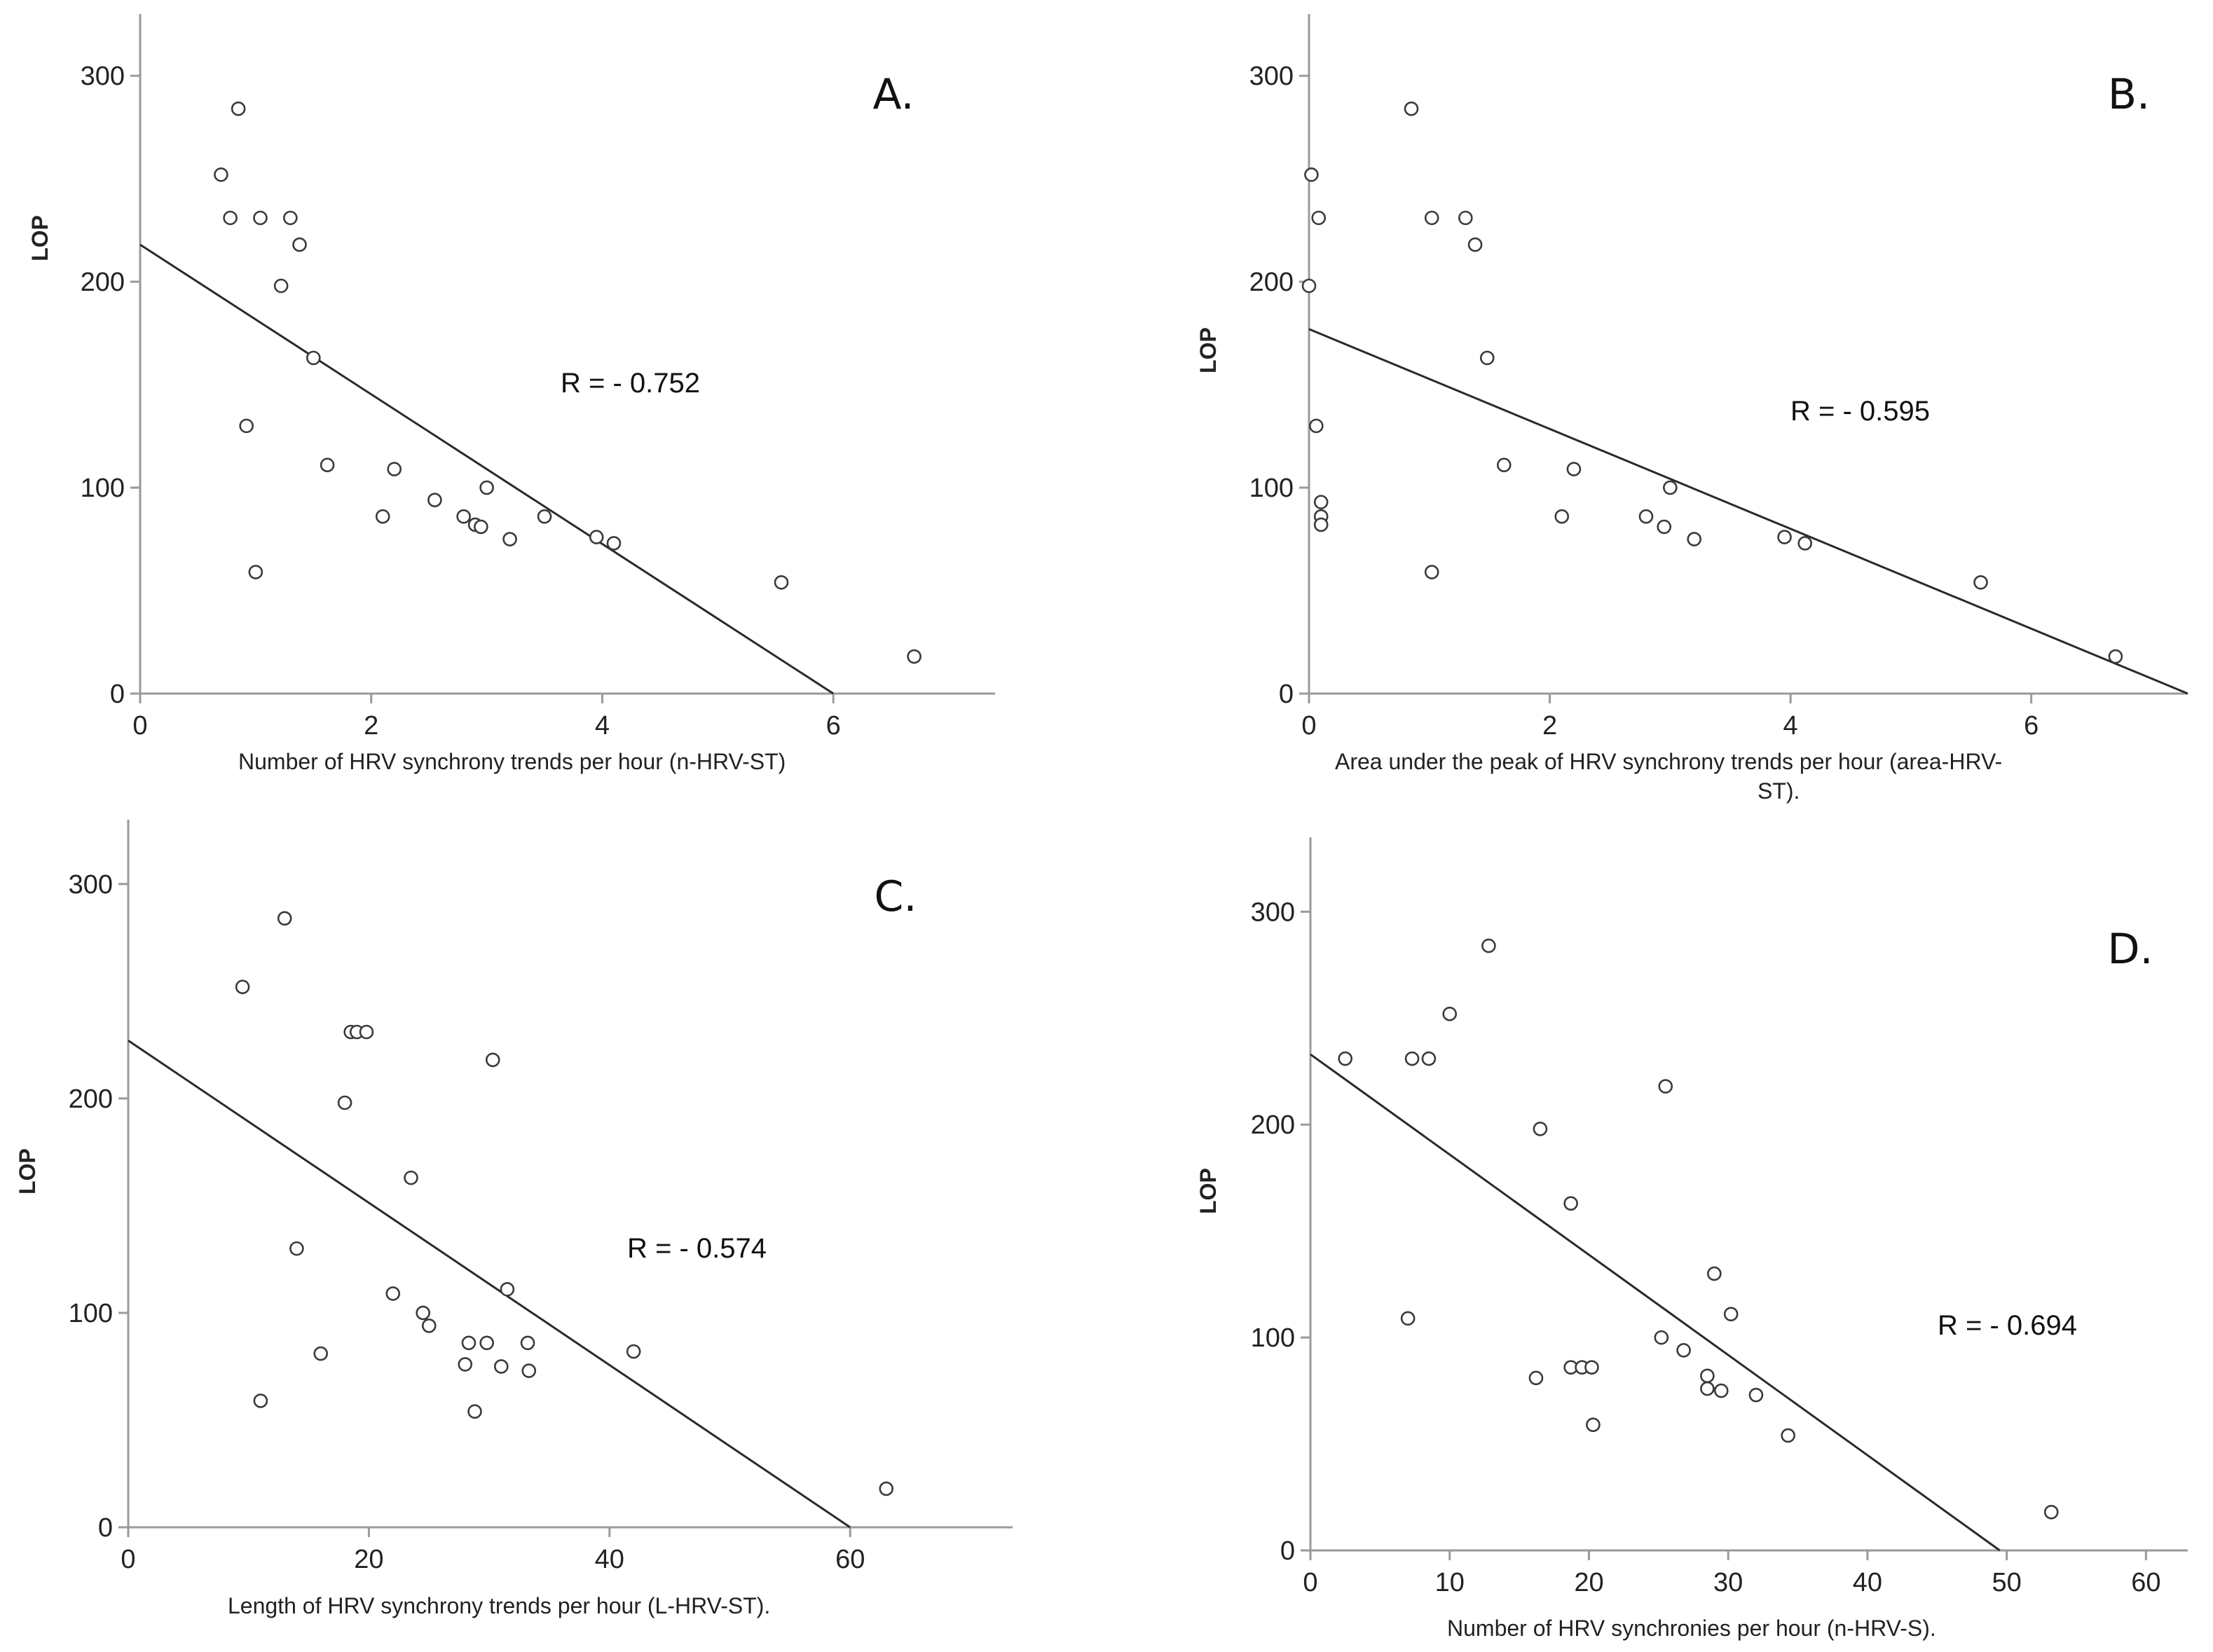  Describe the element at coordinates (609, 1559) in the screenshot. I see `x-tick-label: 40` at that location.